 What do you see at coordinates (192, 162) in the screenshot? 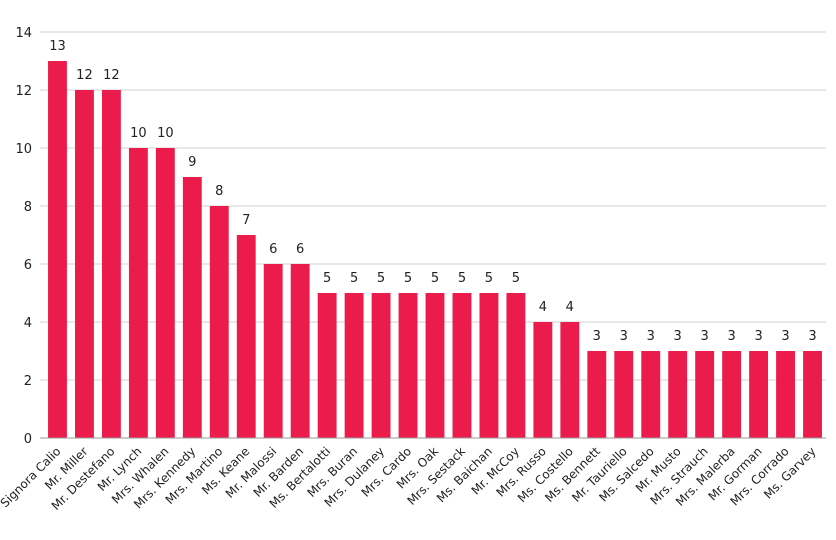
I see `data-label: 9` at bounding box center [192, 162].